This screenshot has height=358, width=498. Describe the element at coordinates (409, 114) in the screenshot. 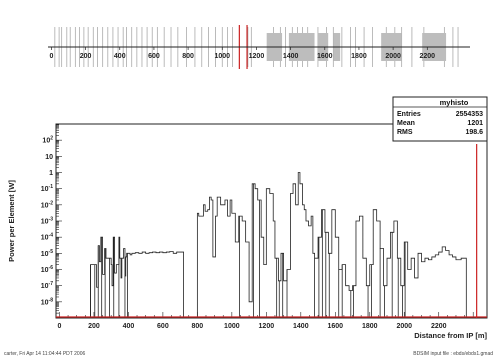

I see `stats-label: Entries` at that location.